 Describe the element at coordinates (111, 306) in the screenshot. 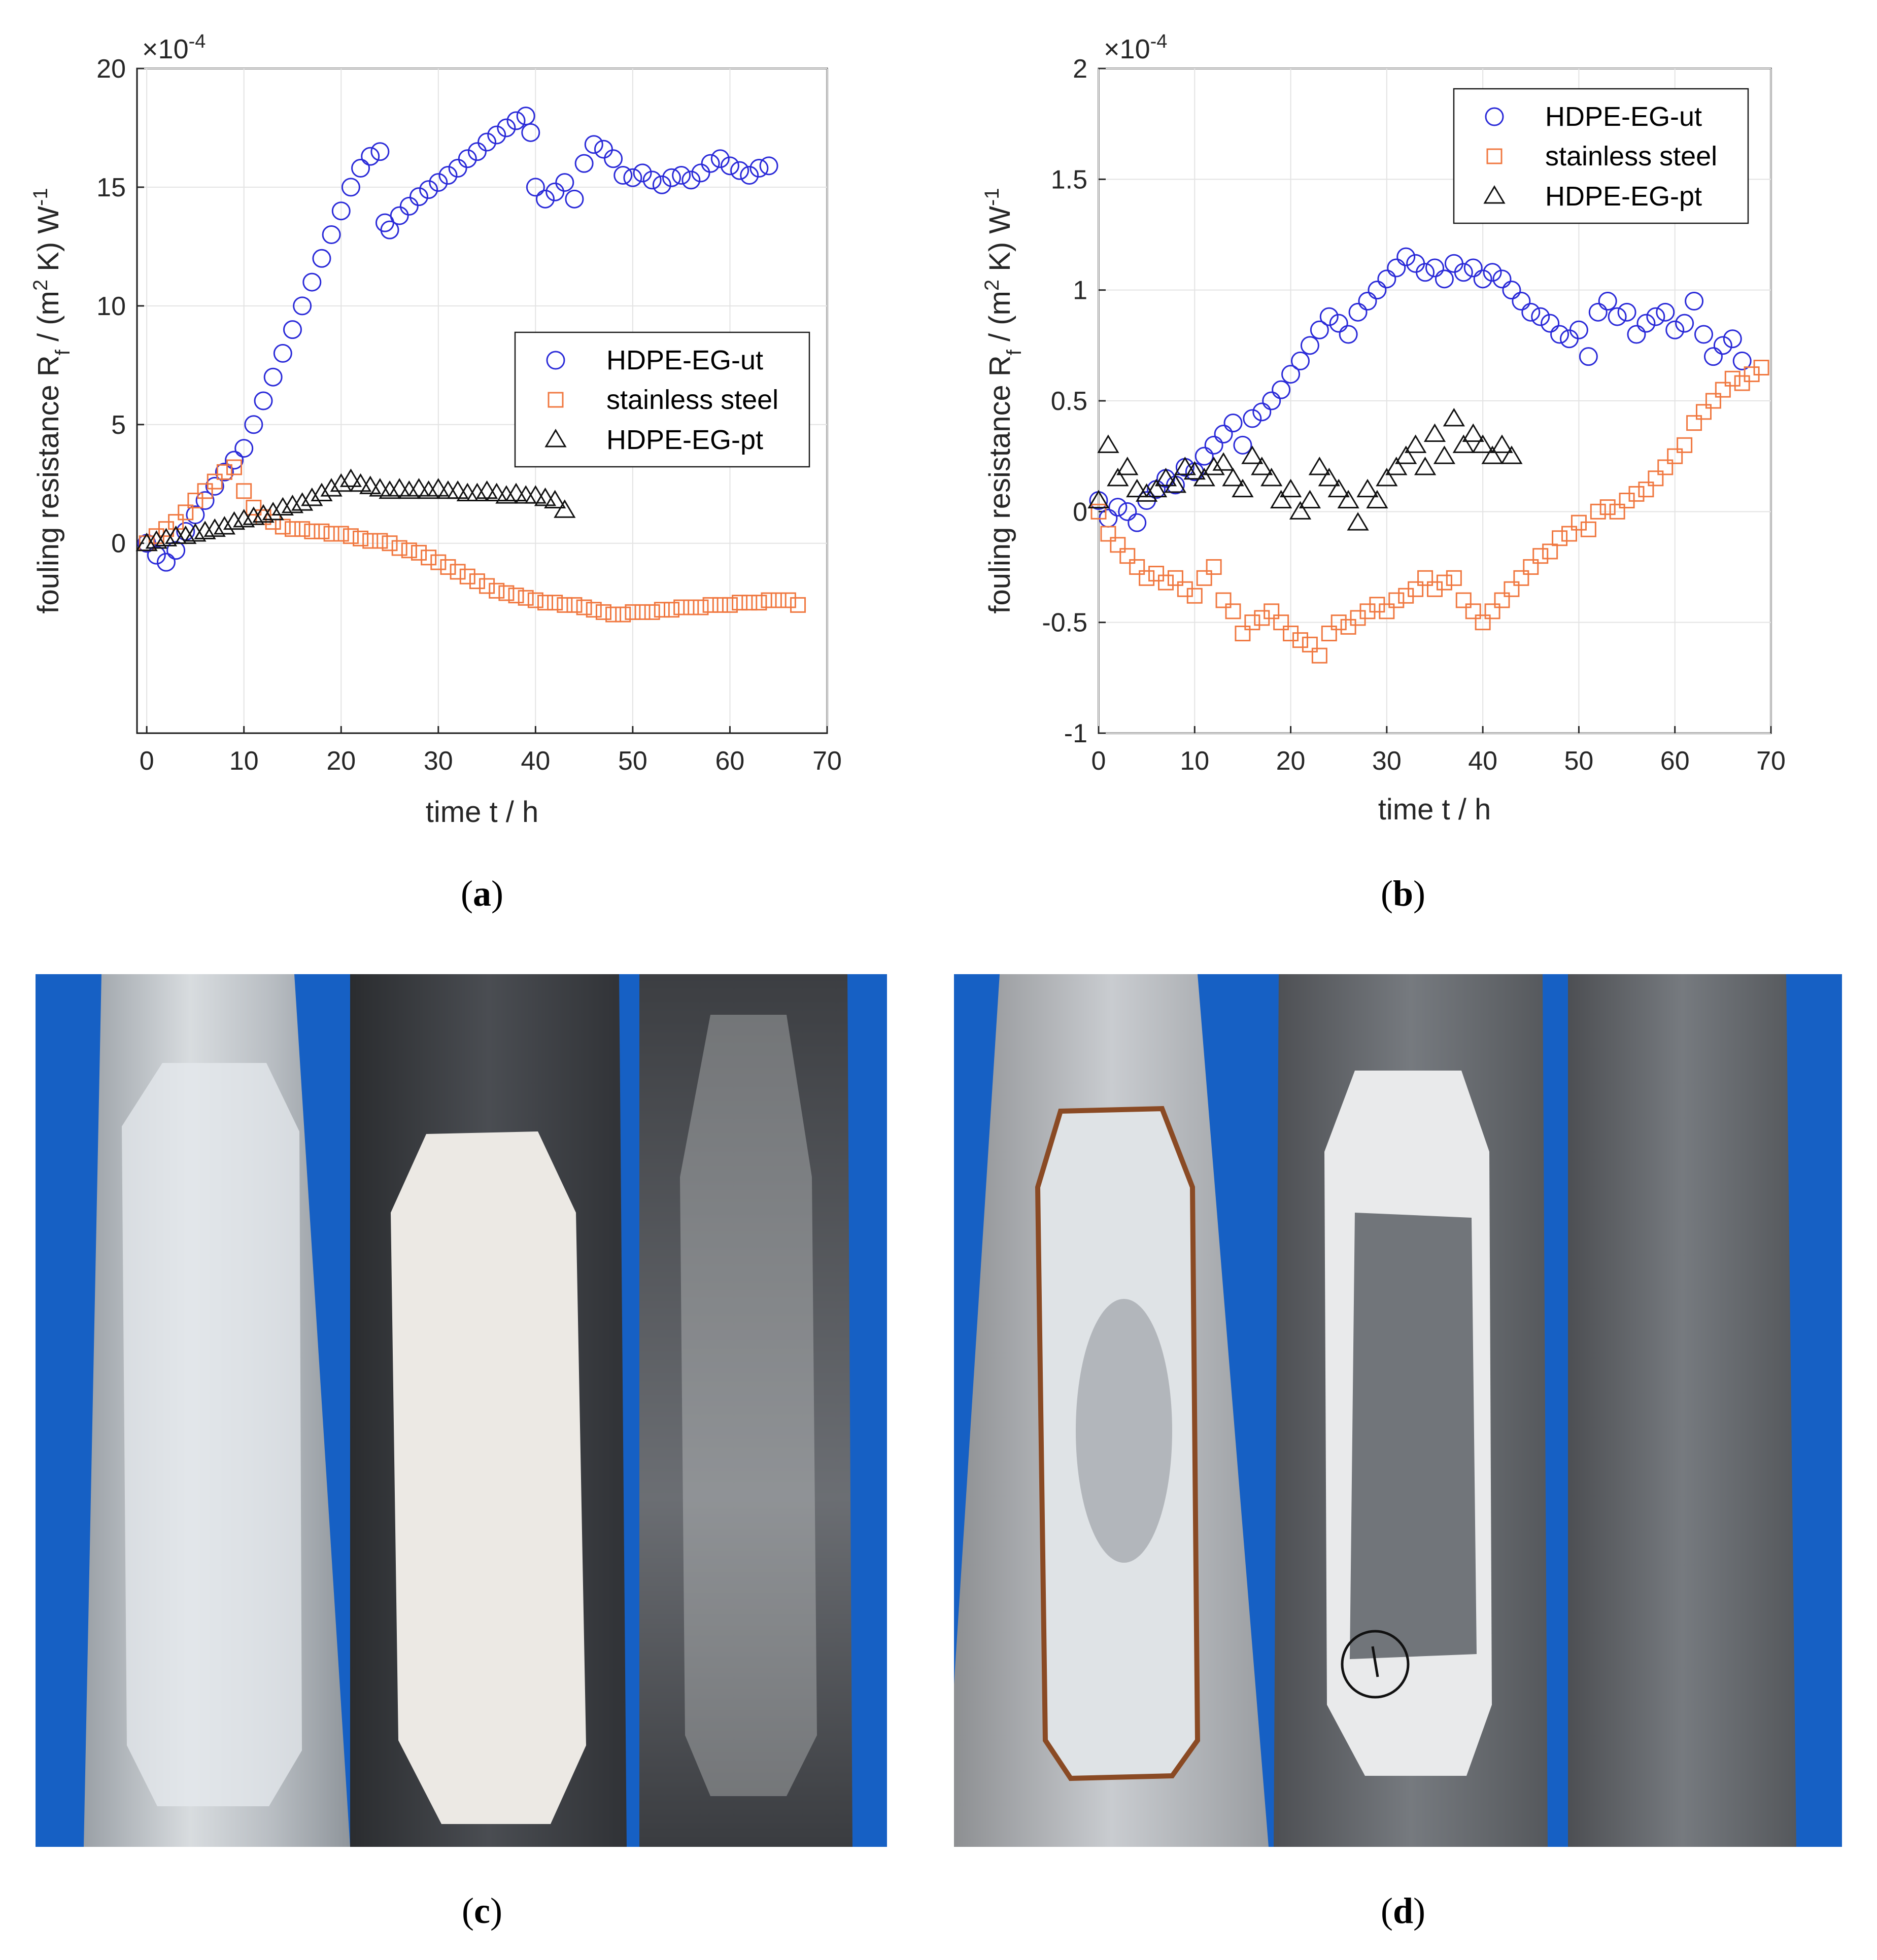

I see `y-tick-label: 10` at that location.